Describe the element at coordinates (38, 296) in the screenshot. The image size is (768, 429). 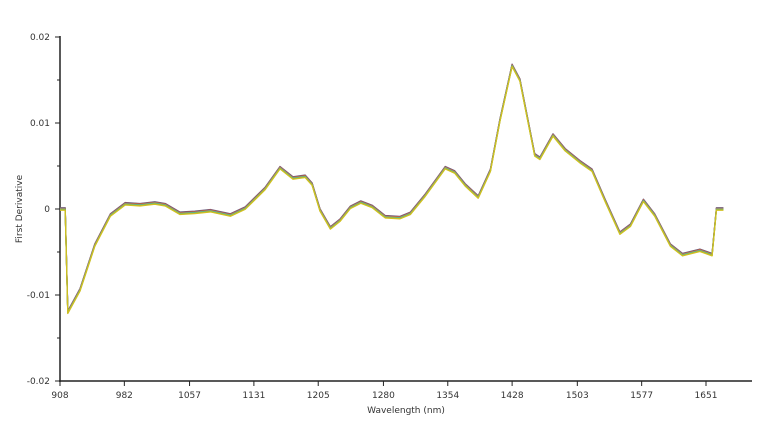
I see `y-tick-label: -0.01` at that location.